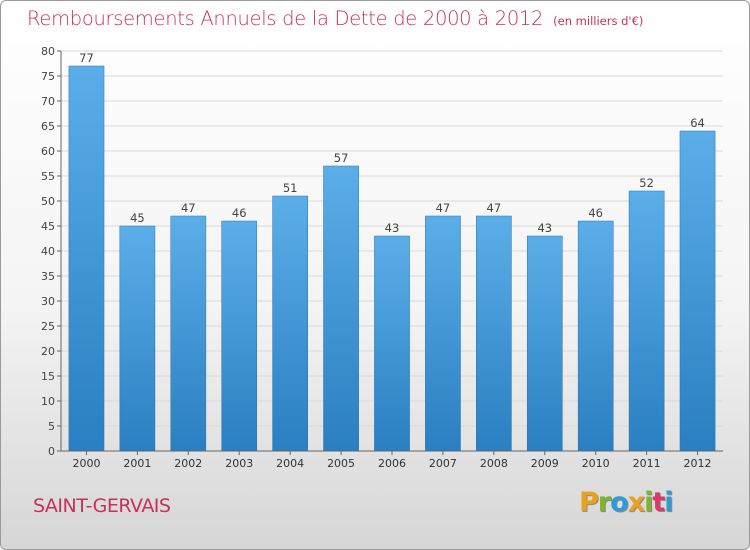 Image resolution: width=750 pixels, height=550 pixels. What do you see at coordinates (341, 463) in the screenshot?
I see `x-tick-label-2005: 2005` at bounding box center [341, 463].